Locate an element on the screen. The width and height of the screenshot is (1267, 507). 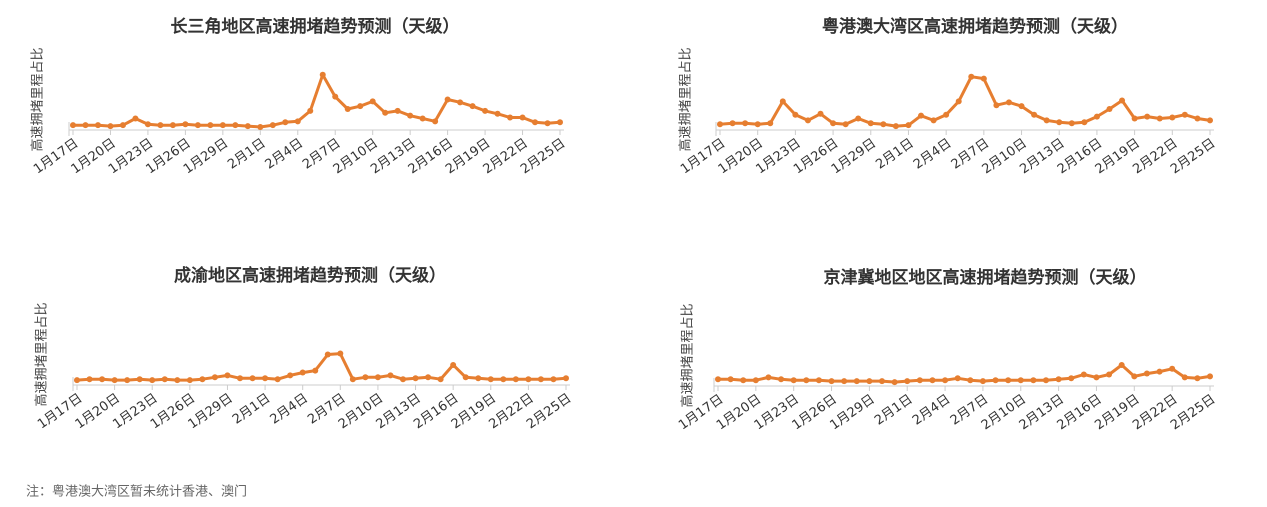
x-tick-label: 2月4日 is located at coordinates (289, 409).